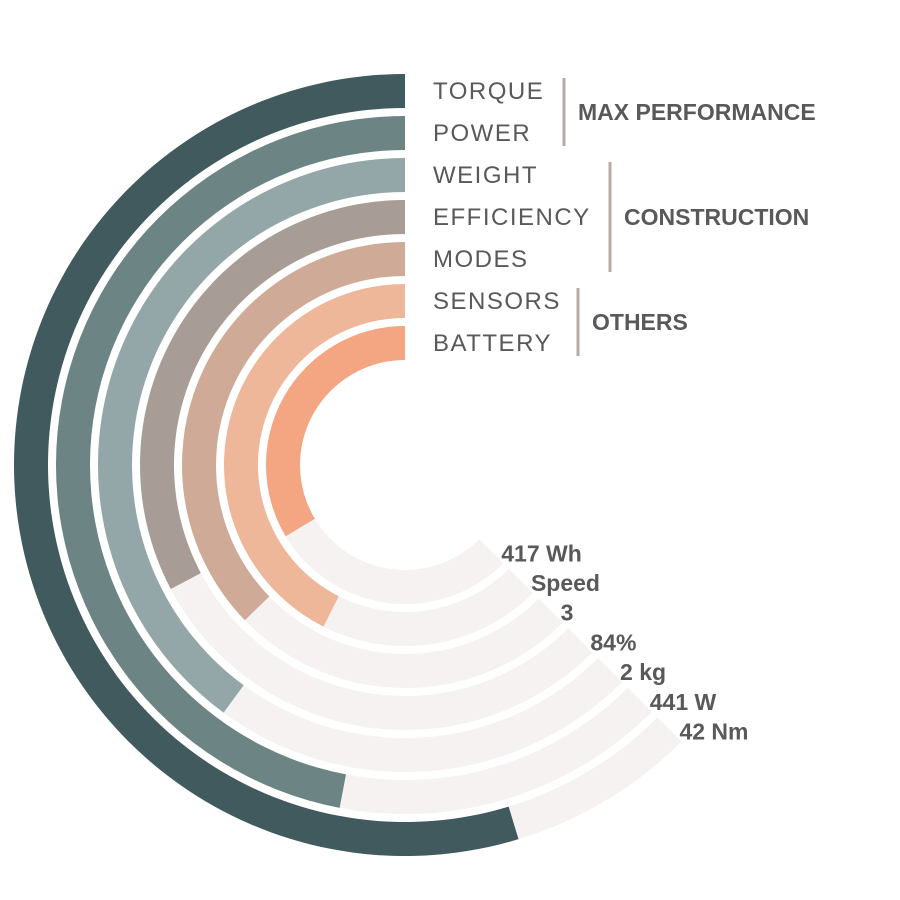  I want to click on group-labels: MAX PERFORMANCE CONSTRUCTION OTHERS, so click(689, 217).